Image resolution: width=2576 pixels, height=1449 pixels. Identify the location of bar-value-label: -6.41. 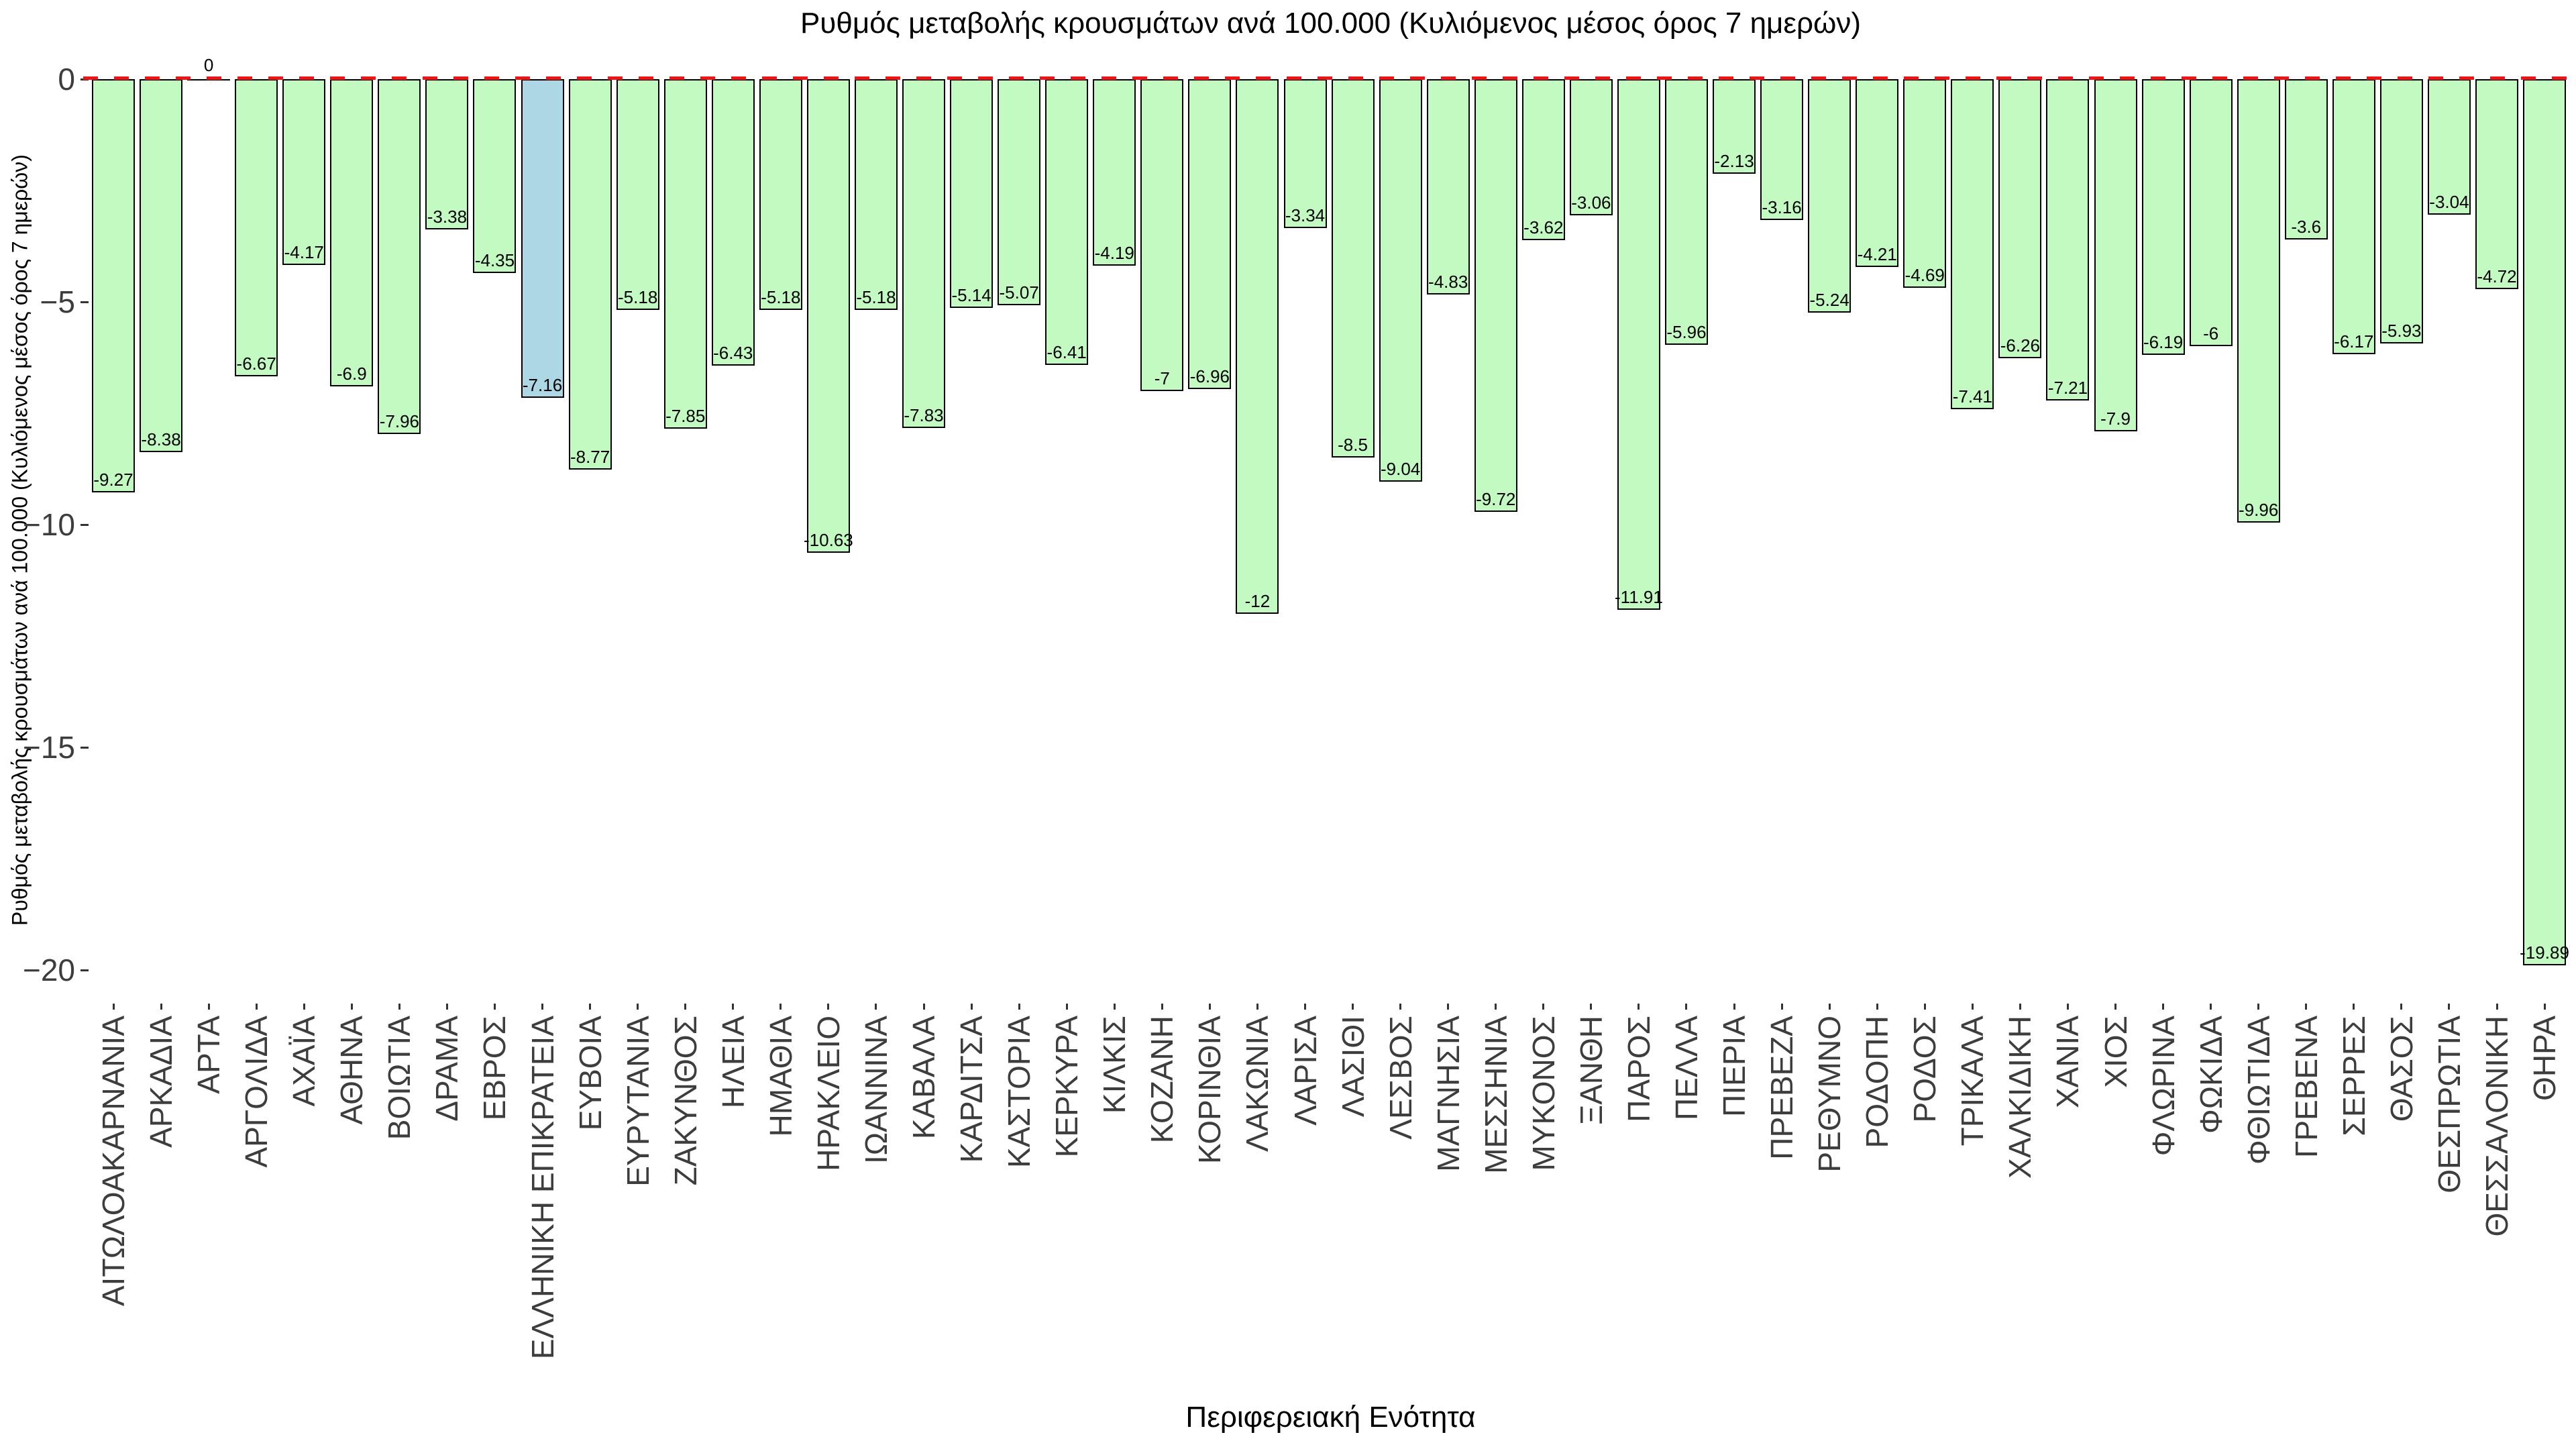
(1066, 351).